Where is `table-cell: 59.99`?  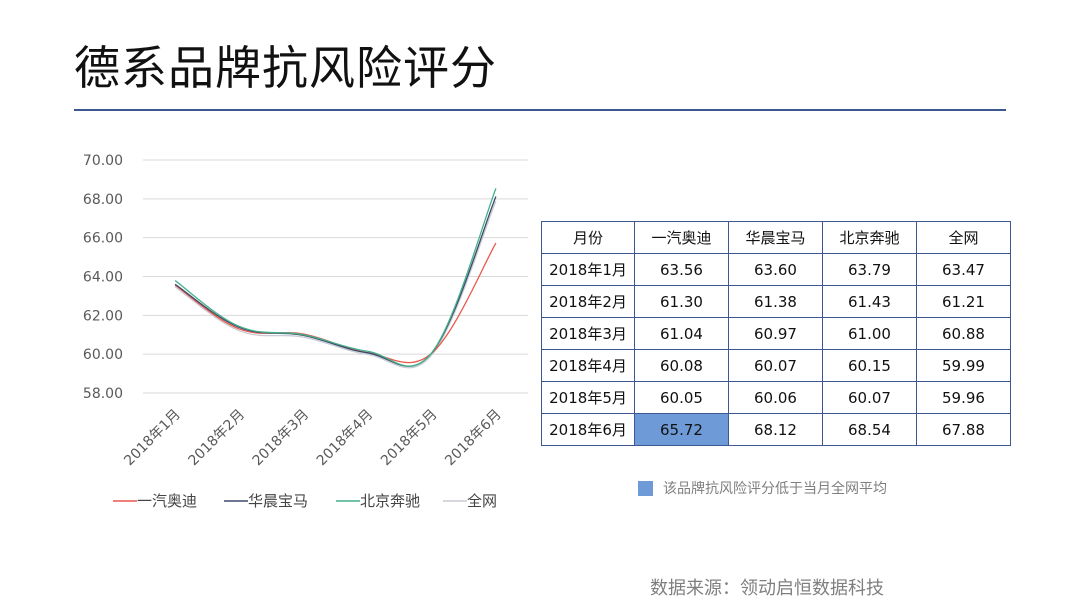
table-cell: 59.99 is located at coordinates (963, 365).